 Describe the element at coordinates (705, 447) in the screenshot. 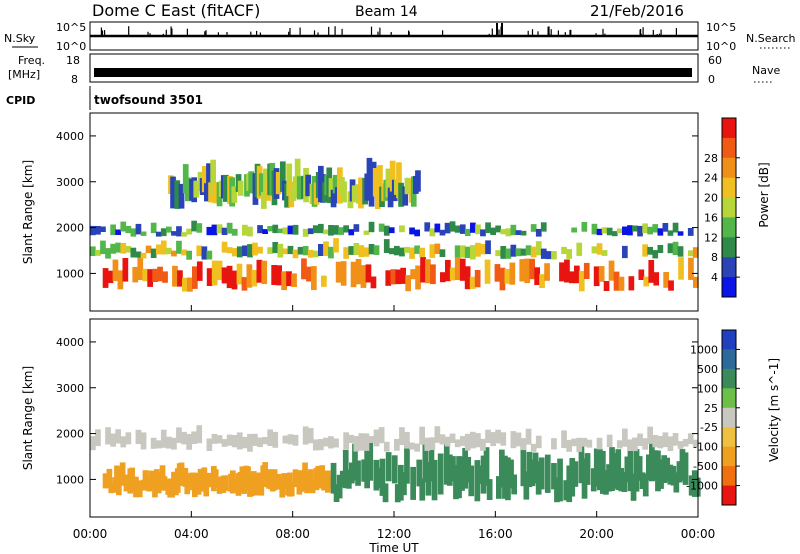

I see `colorbar-tick-label: -100` at that location.